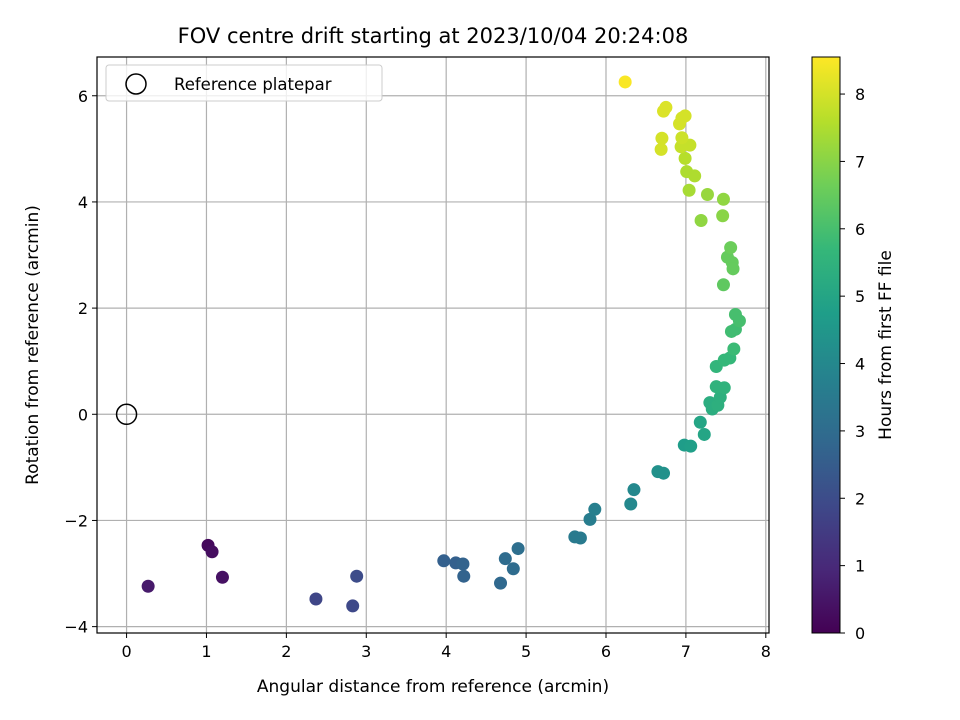  I want to click on x-tick-label: 4, so click(446, 651).